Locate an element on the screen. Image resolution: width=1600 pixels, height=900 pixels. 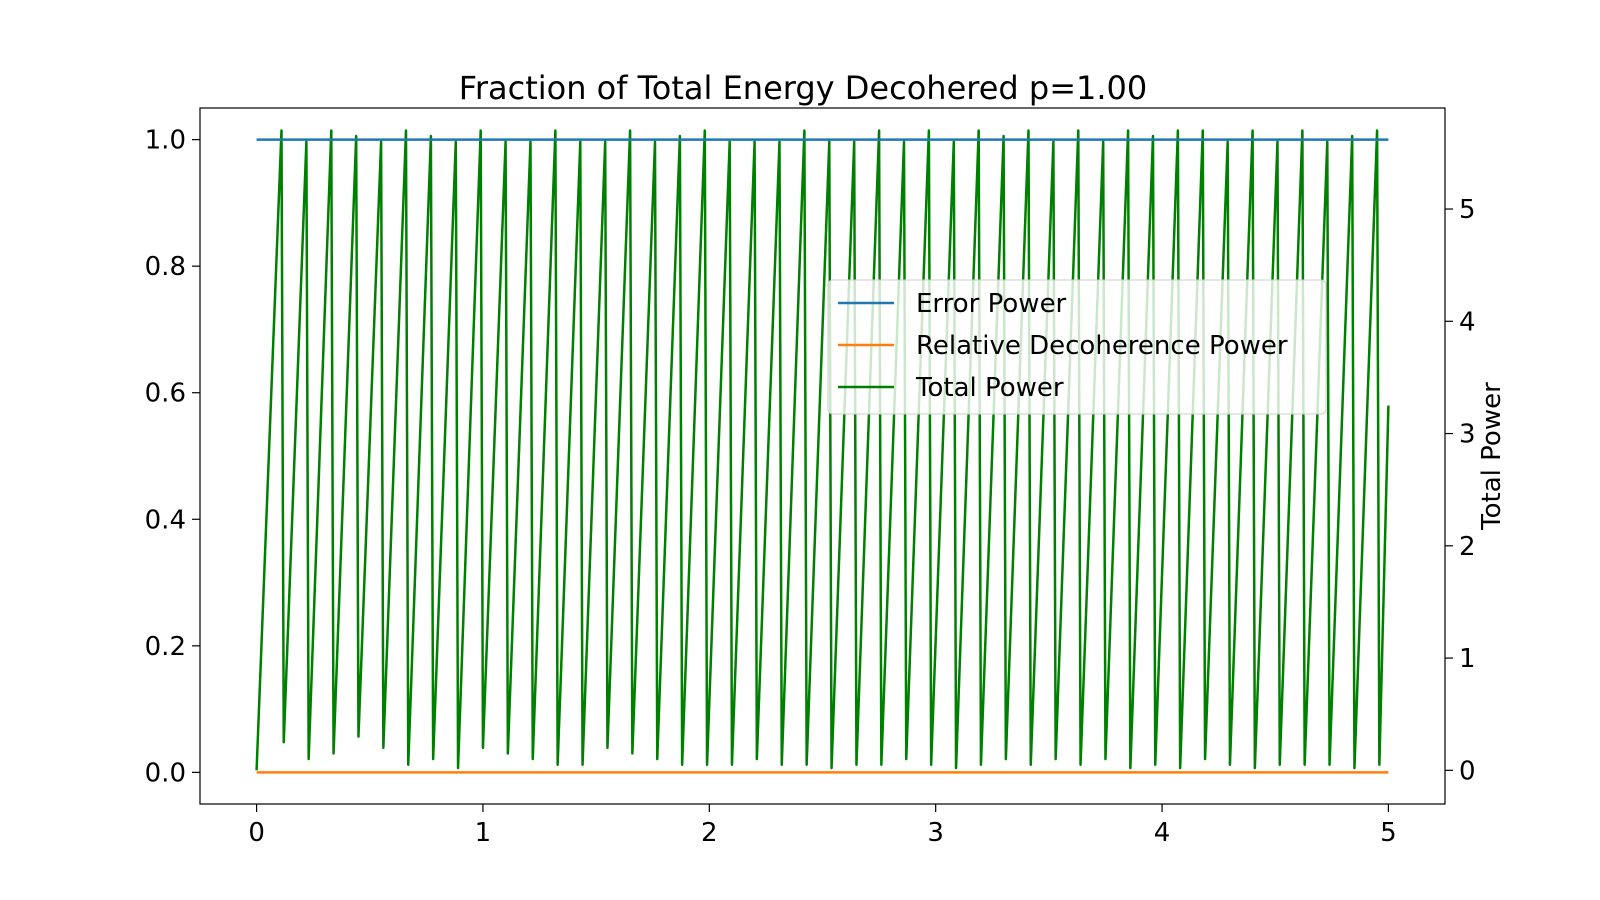
y2-tick-label: 3 is located at coordinates (1467, 435).